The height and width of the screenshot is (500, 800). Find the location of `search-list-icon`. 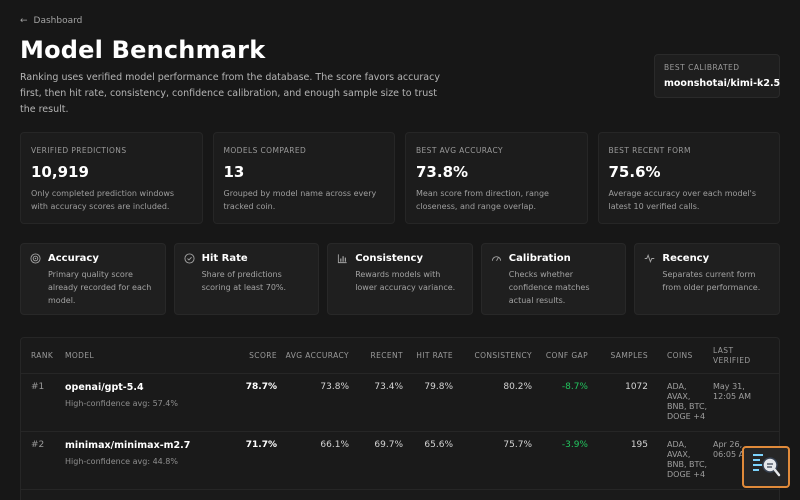

search-list-icon is located at coordinates (766, 467).